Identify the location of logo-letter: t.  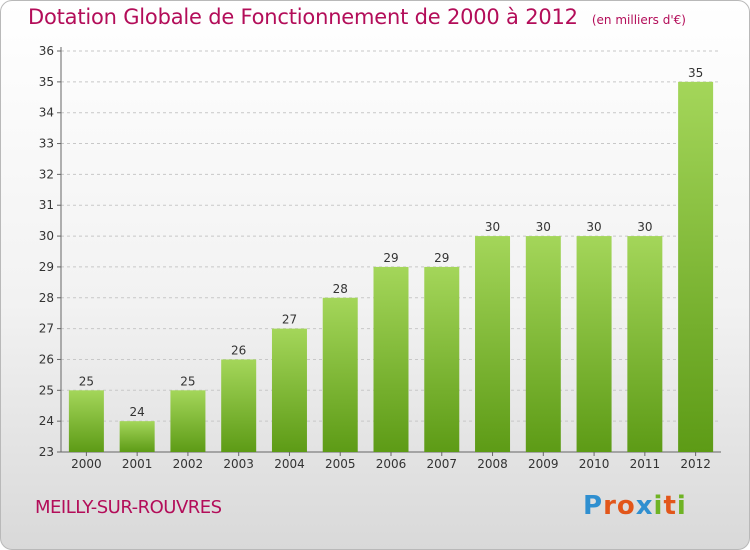
(670, 506).